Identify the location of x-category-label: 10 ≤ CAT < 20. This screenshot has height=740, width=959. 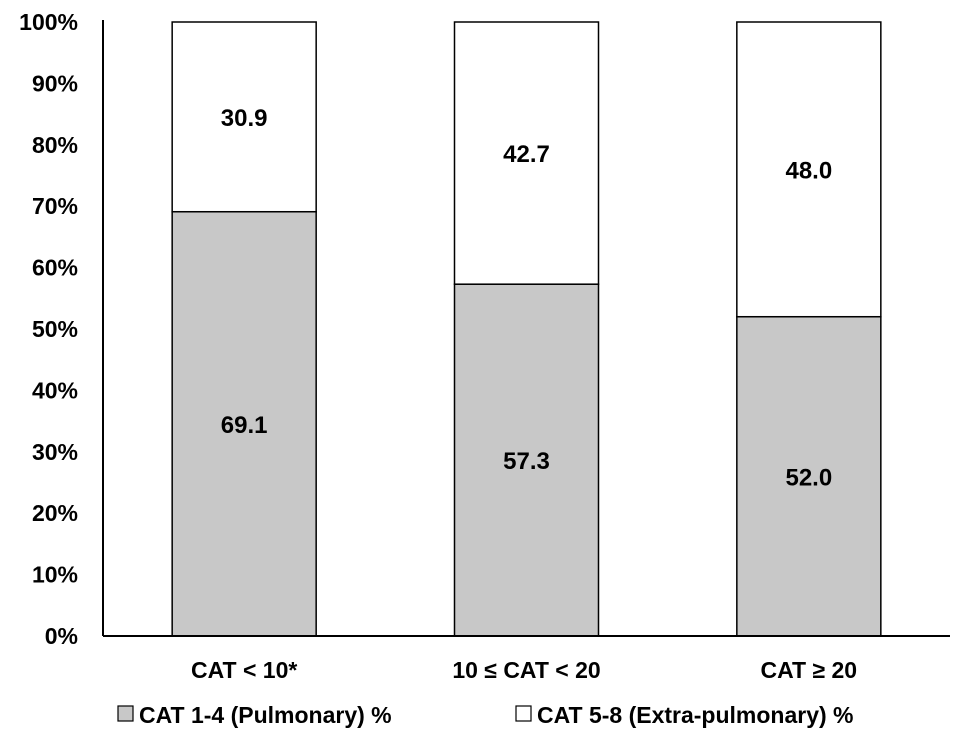
(526, 670).